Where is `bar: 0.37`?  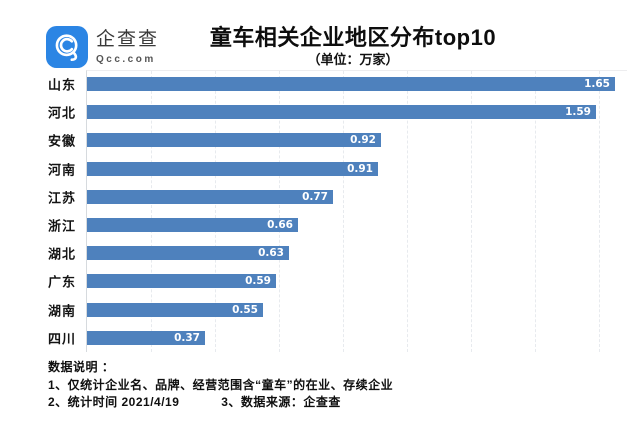 bar: 0.37 is located at coordinates (146, 337).